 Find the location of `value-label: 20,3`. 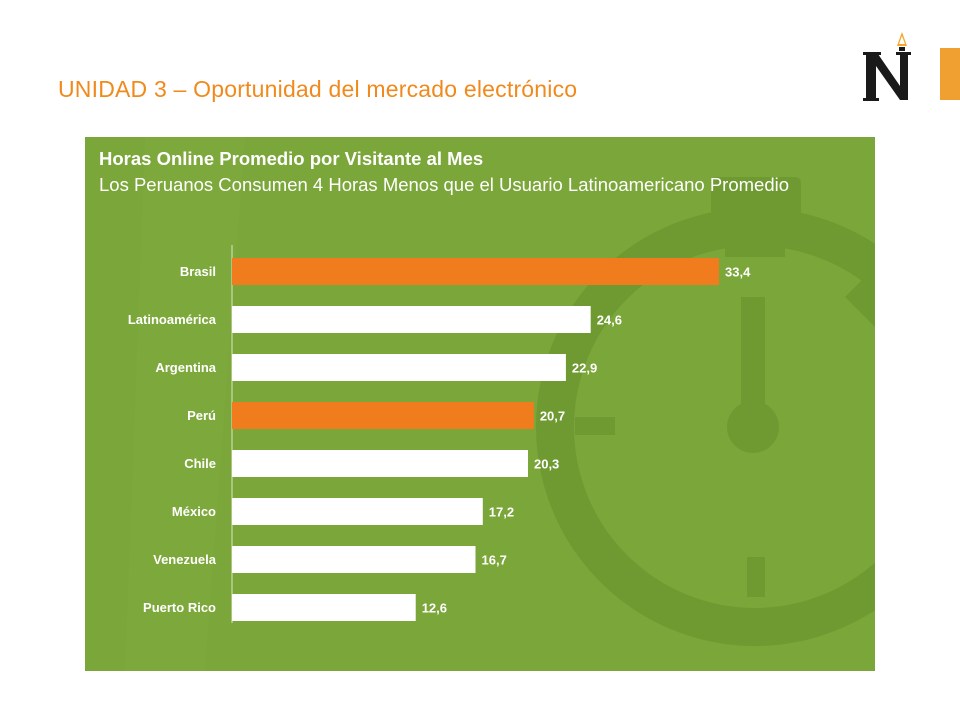

value-label: 20,3 is located at coordinates (546, 464).